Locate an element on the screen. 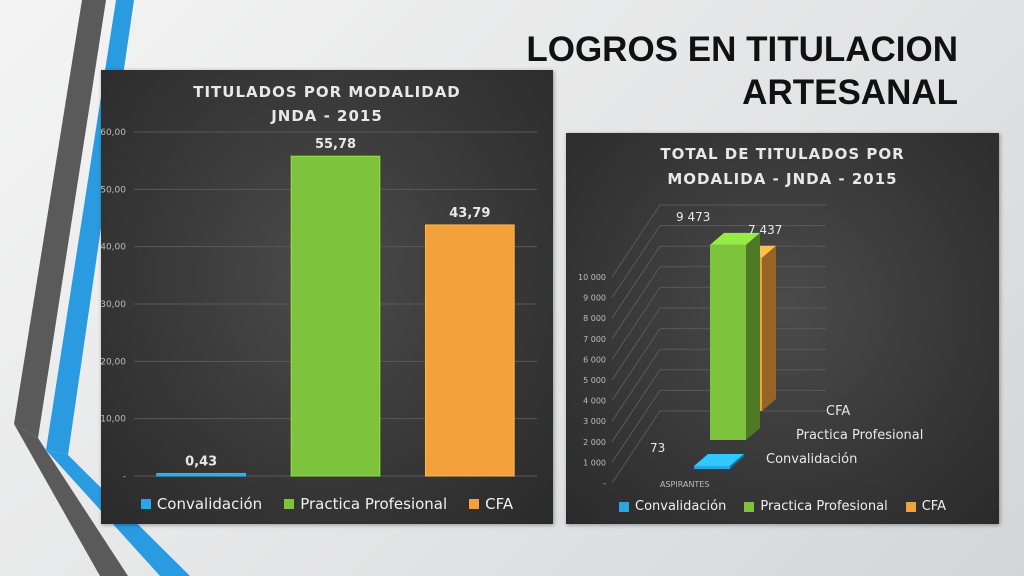 This screenshot has height=576, width=1024. stripe-gray-outer is located at coordinates (60, 219).